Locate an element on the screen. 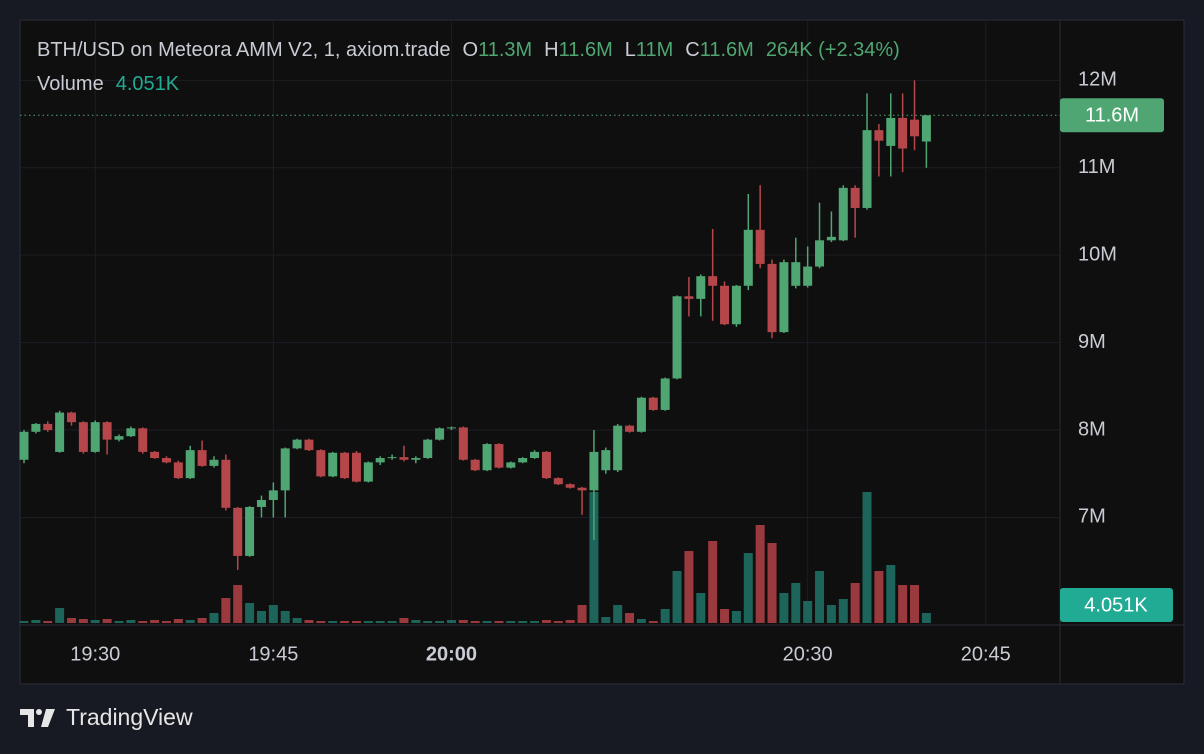 This screenshot has height=754, width=1204. last-price-label: 11.6M is located at coordinates (1112, 116).